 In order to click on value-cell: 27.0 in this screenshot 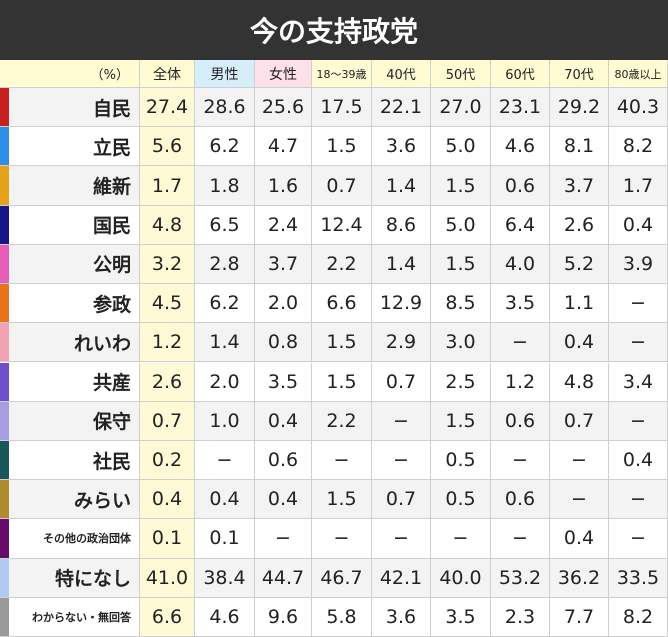, I will do `click(461, 108)`.